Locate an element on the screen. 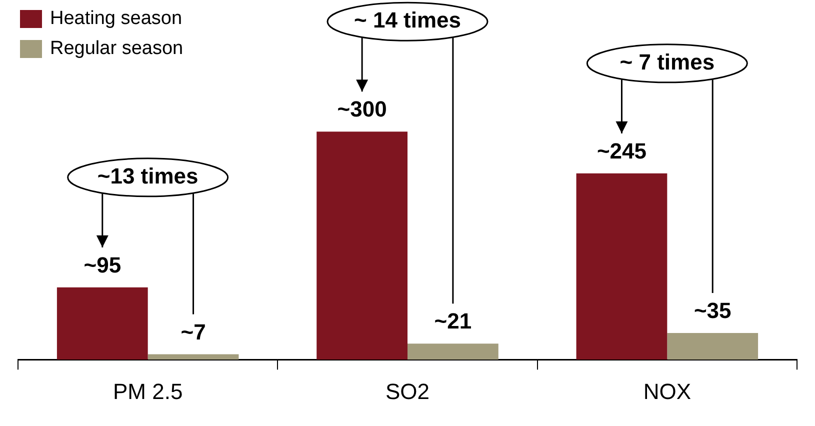 The height and width of the screenshot is (426, 815). annotation: ~13 times is located at coordinates (147, 175).